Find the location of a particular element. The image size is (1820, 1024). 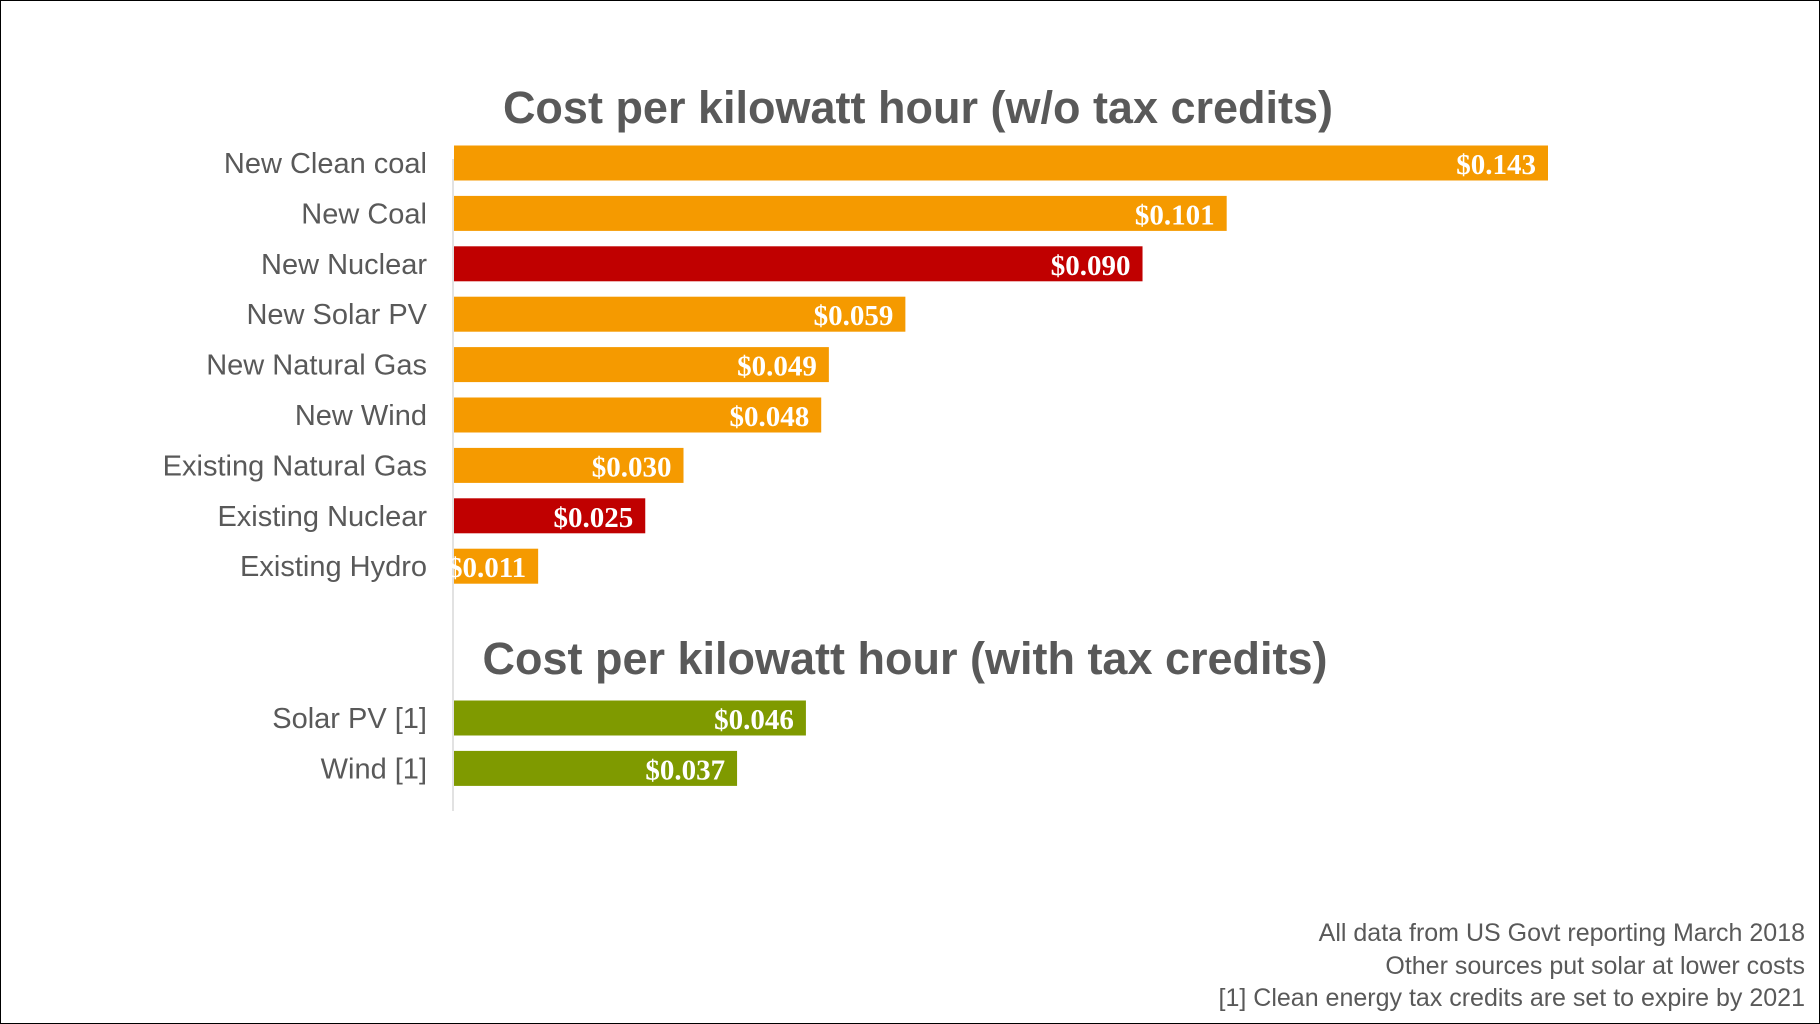

category-label-new-solar-pv: New Solar PV is located at coordinates (336, 315).